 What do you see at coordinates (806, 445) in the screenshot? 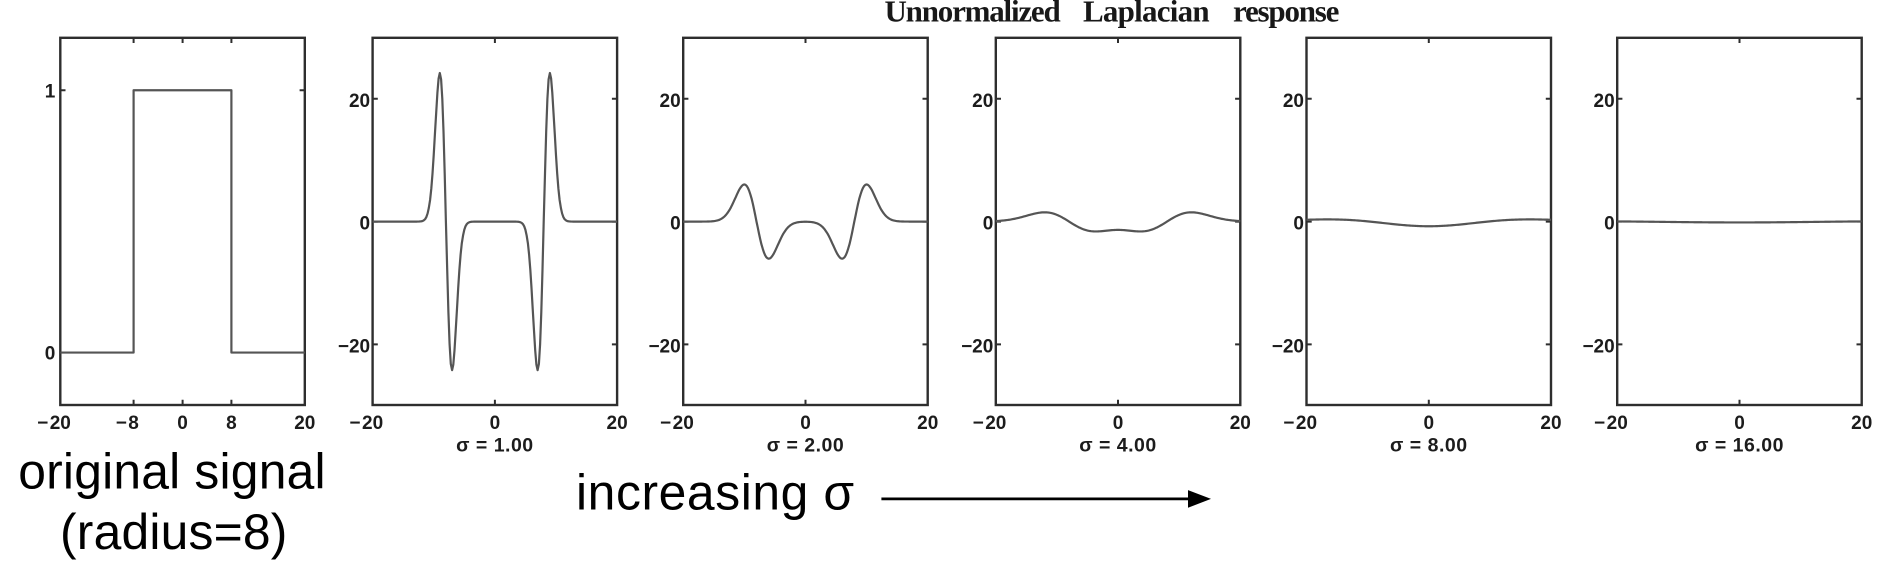
I see `svg-text: σ = 2.00` at bounding box center [806, 445].